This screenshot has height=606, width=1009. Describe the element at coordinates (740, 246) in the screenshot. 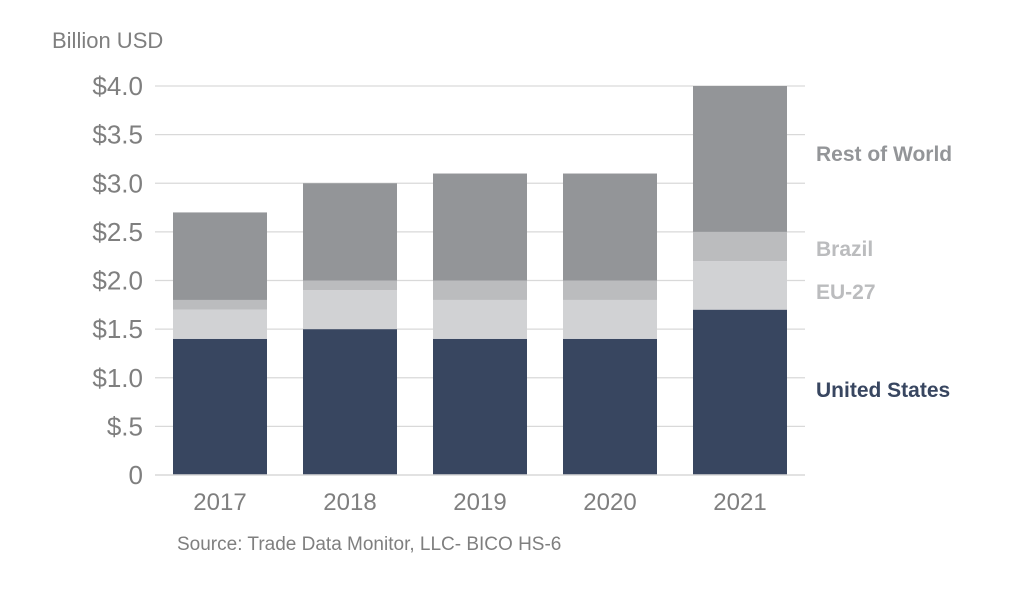

I see `bar-segment-brazil-2021` at that location.